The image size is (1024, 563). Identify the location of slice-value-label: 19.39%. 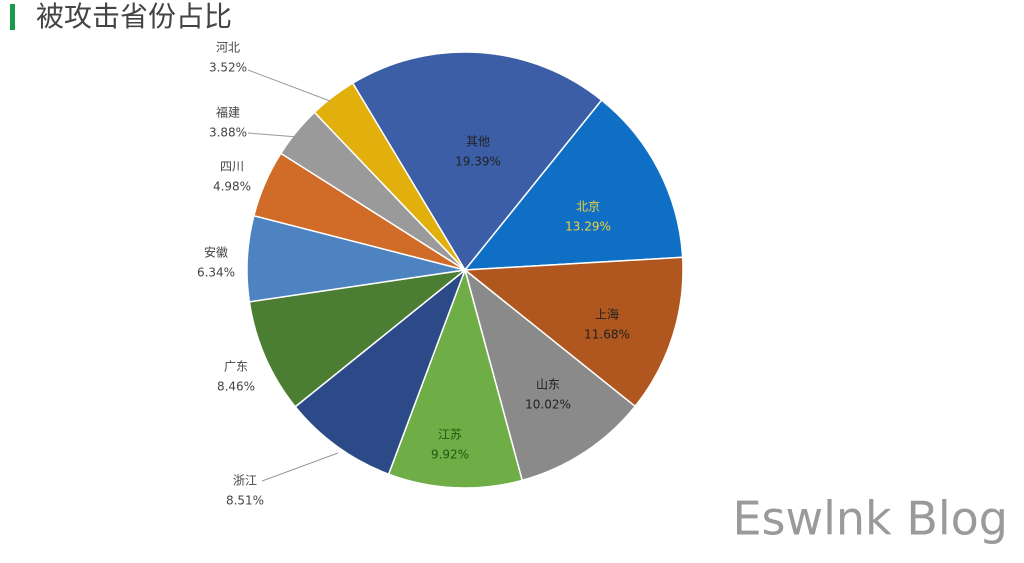
(478, 162).